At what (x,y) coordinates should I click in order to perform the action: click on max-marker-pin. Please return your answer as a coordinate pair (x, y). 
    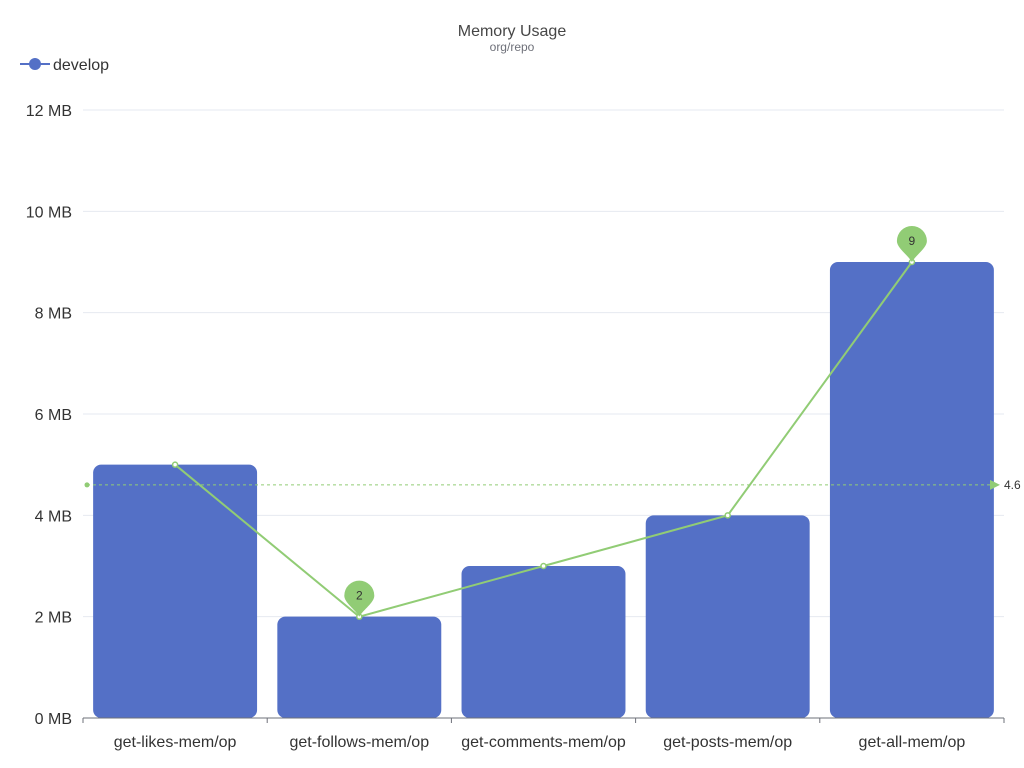
    Looking at the image, I should click on (911, 244).